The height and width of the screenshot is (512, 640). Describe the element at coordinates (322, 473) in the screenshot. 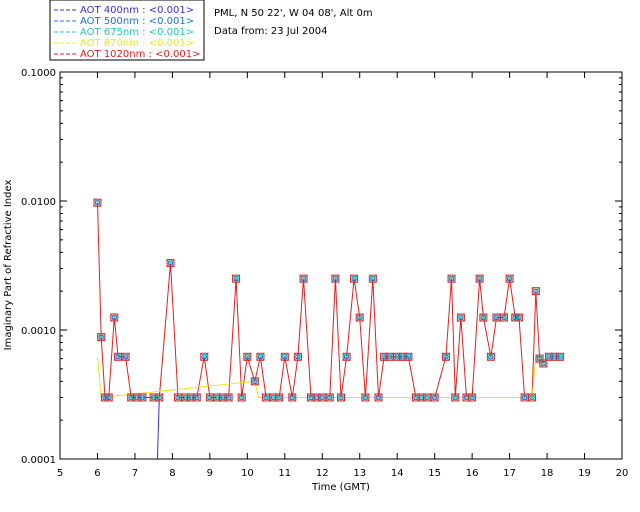

I see `x-tick-label: 12` at that location.